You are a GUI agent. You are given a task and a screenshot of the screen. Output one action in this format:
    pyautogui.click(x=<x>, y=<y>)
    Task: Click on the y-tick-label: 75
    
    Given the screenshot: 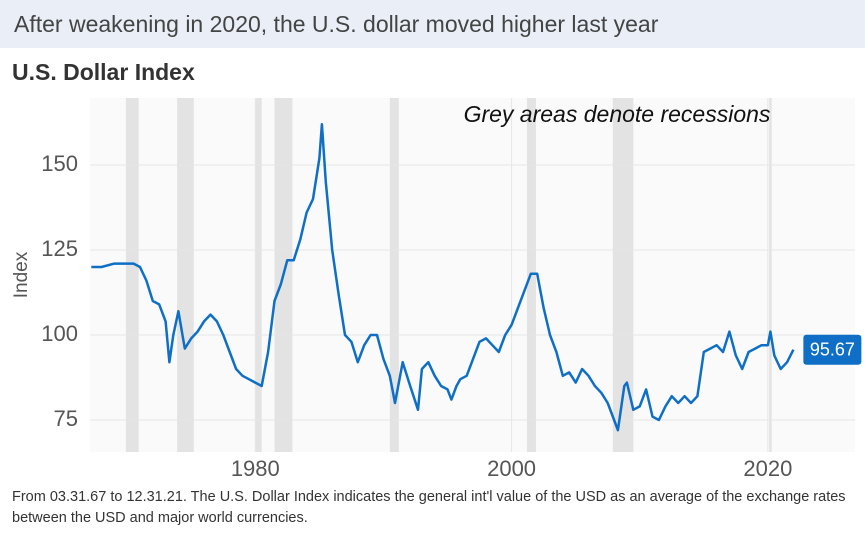 What is the action you would take?
    pyautogui.click(x=66, y=418)
    